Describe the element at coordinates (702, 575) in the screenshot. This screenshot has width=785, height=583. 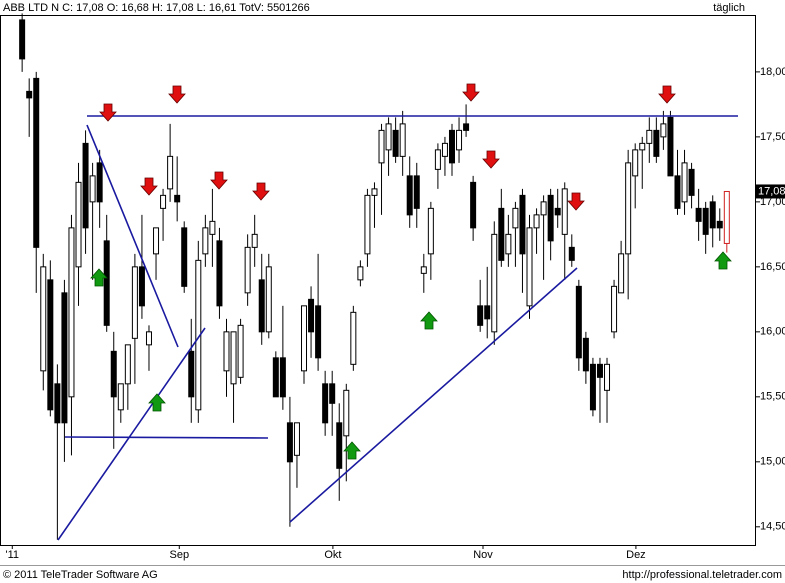
I see `url: http://professional.teletrader.com` at that location.